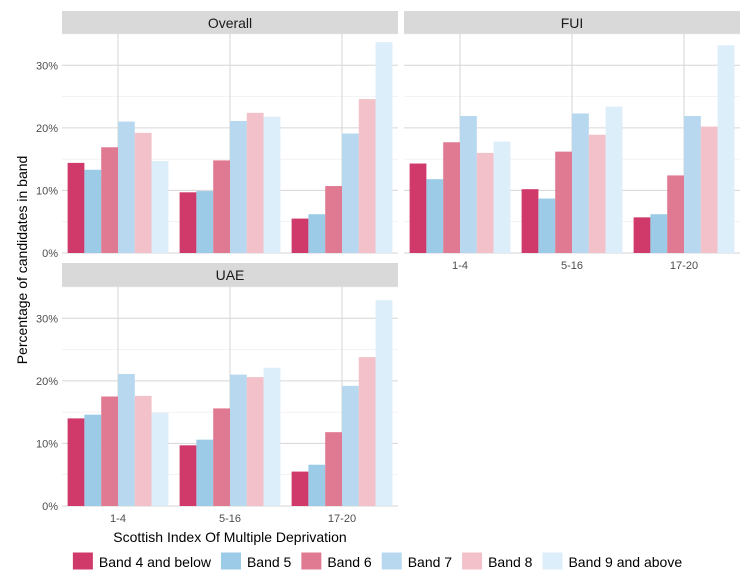 This screenshot has height=587, width=755. Describe the element at coordinates (625, 562) in the screenshot. I see `legend-label: Band 9 and above` at that location.